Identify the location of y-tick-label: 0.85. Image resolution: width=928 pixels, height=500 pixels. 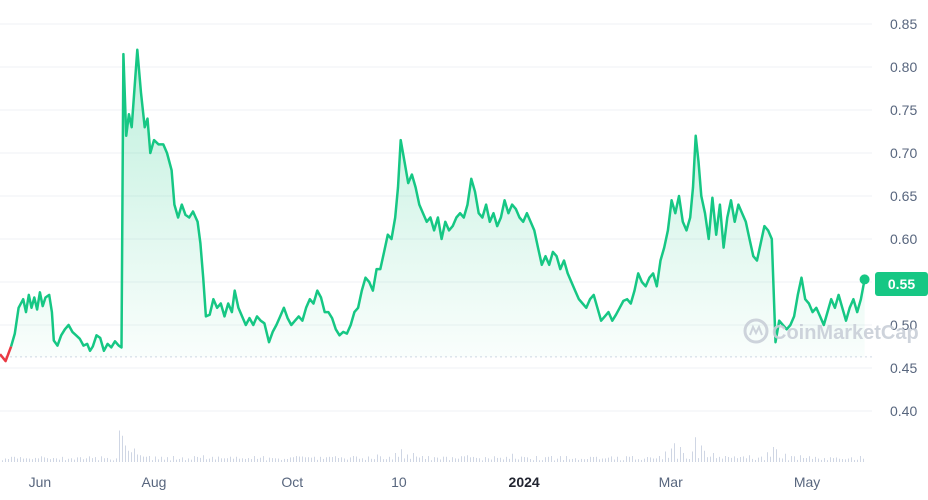
(903, 24).